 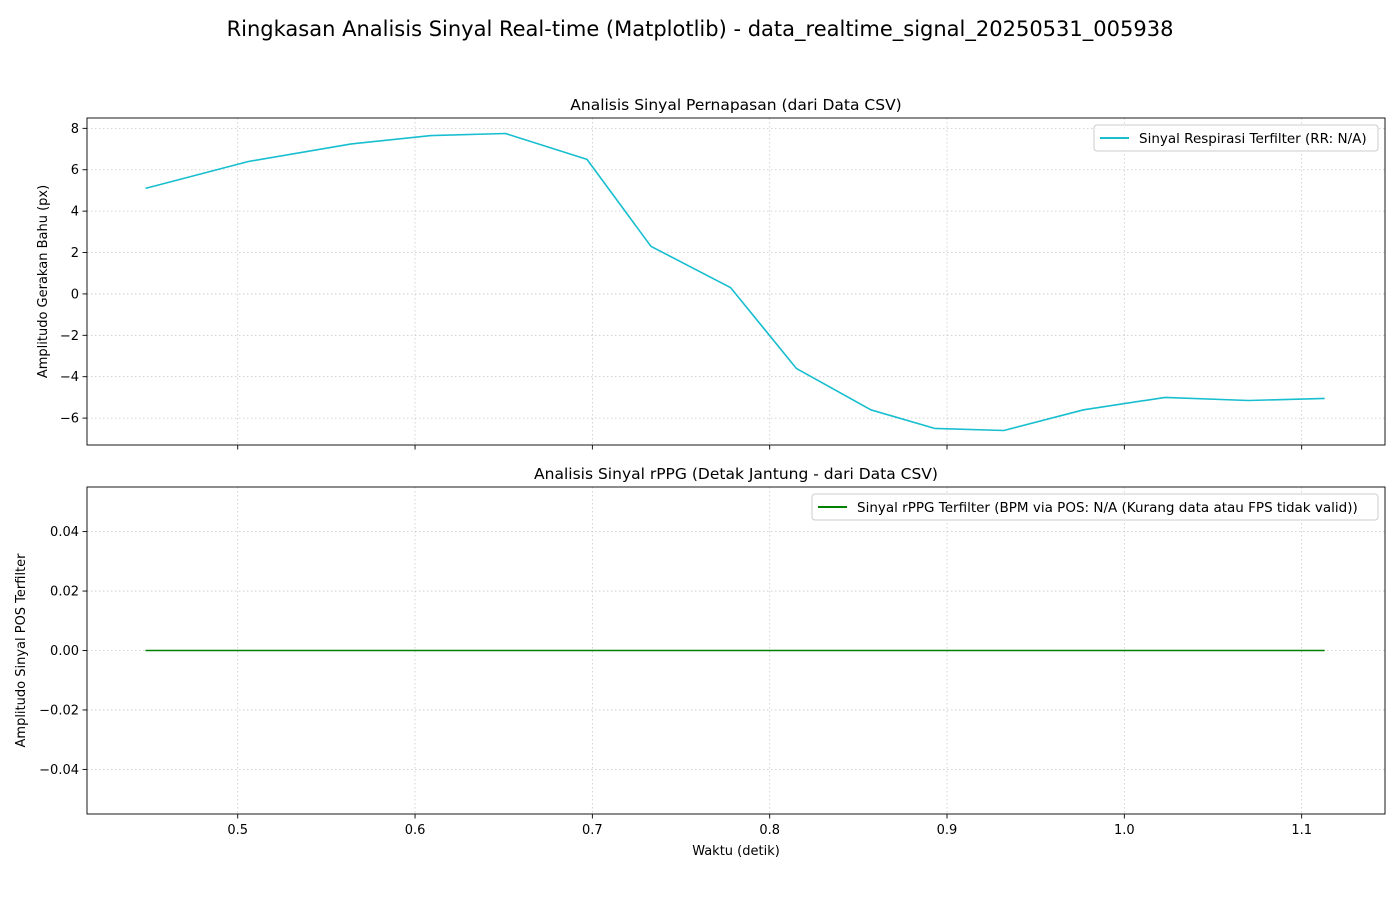 I want to click on x-tick-label: 0.8, so click(x=769, y=830).